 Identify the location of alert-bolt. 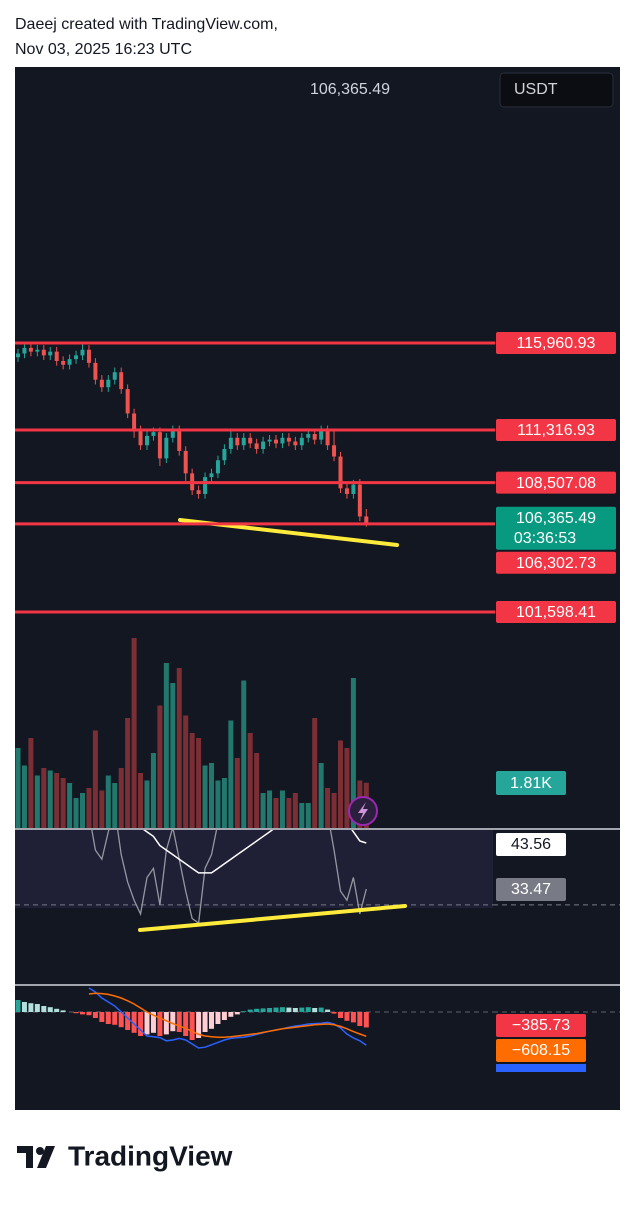
(363, 811).